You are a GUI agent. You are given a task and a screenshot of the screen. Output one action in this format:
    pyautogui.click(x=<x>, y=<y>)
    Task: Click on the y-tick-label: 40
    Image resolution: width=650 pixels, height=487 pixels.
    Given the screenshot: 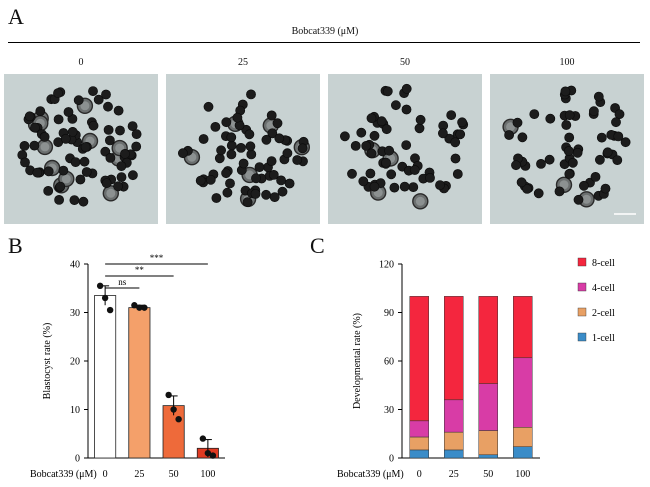 What is the action you would take?
    pyautogui.click(x=75, y=265)
    